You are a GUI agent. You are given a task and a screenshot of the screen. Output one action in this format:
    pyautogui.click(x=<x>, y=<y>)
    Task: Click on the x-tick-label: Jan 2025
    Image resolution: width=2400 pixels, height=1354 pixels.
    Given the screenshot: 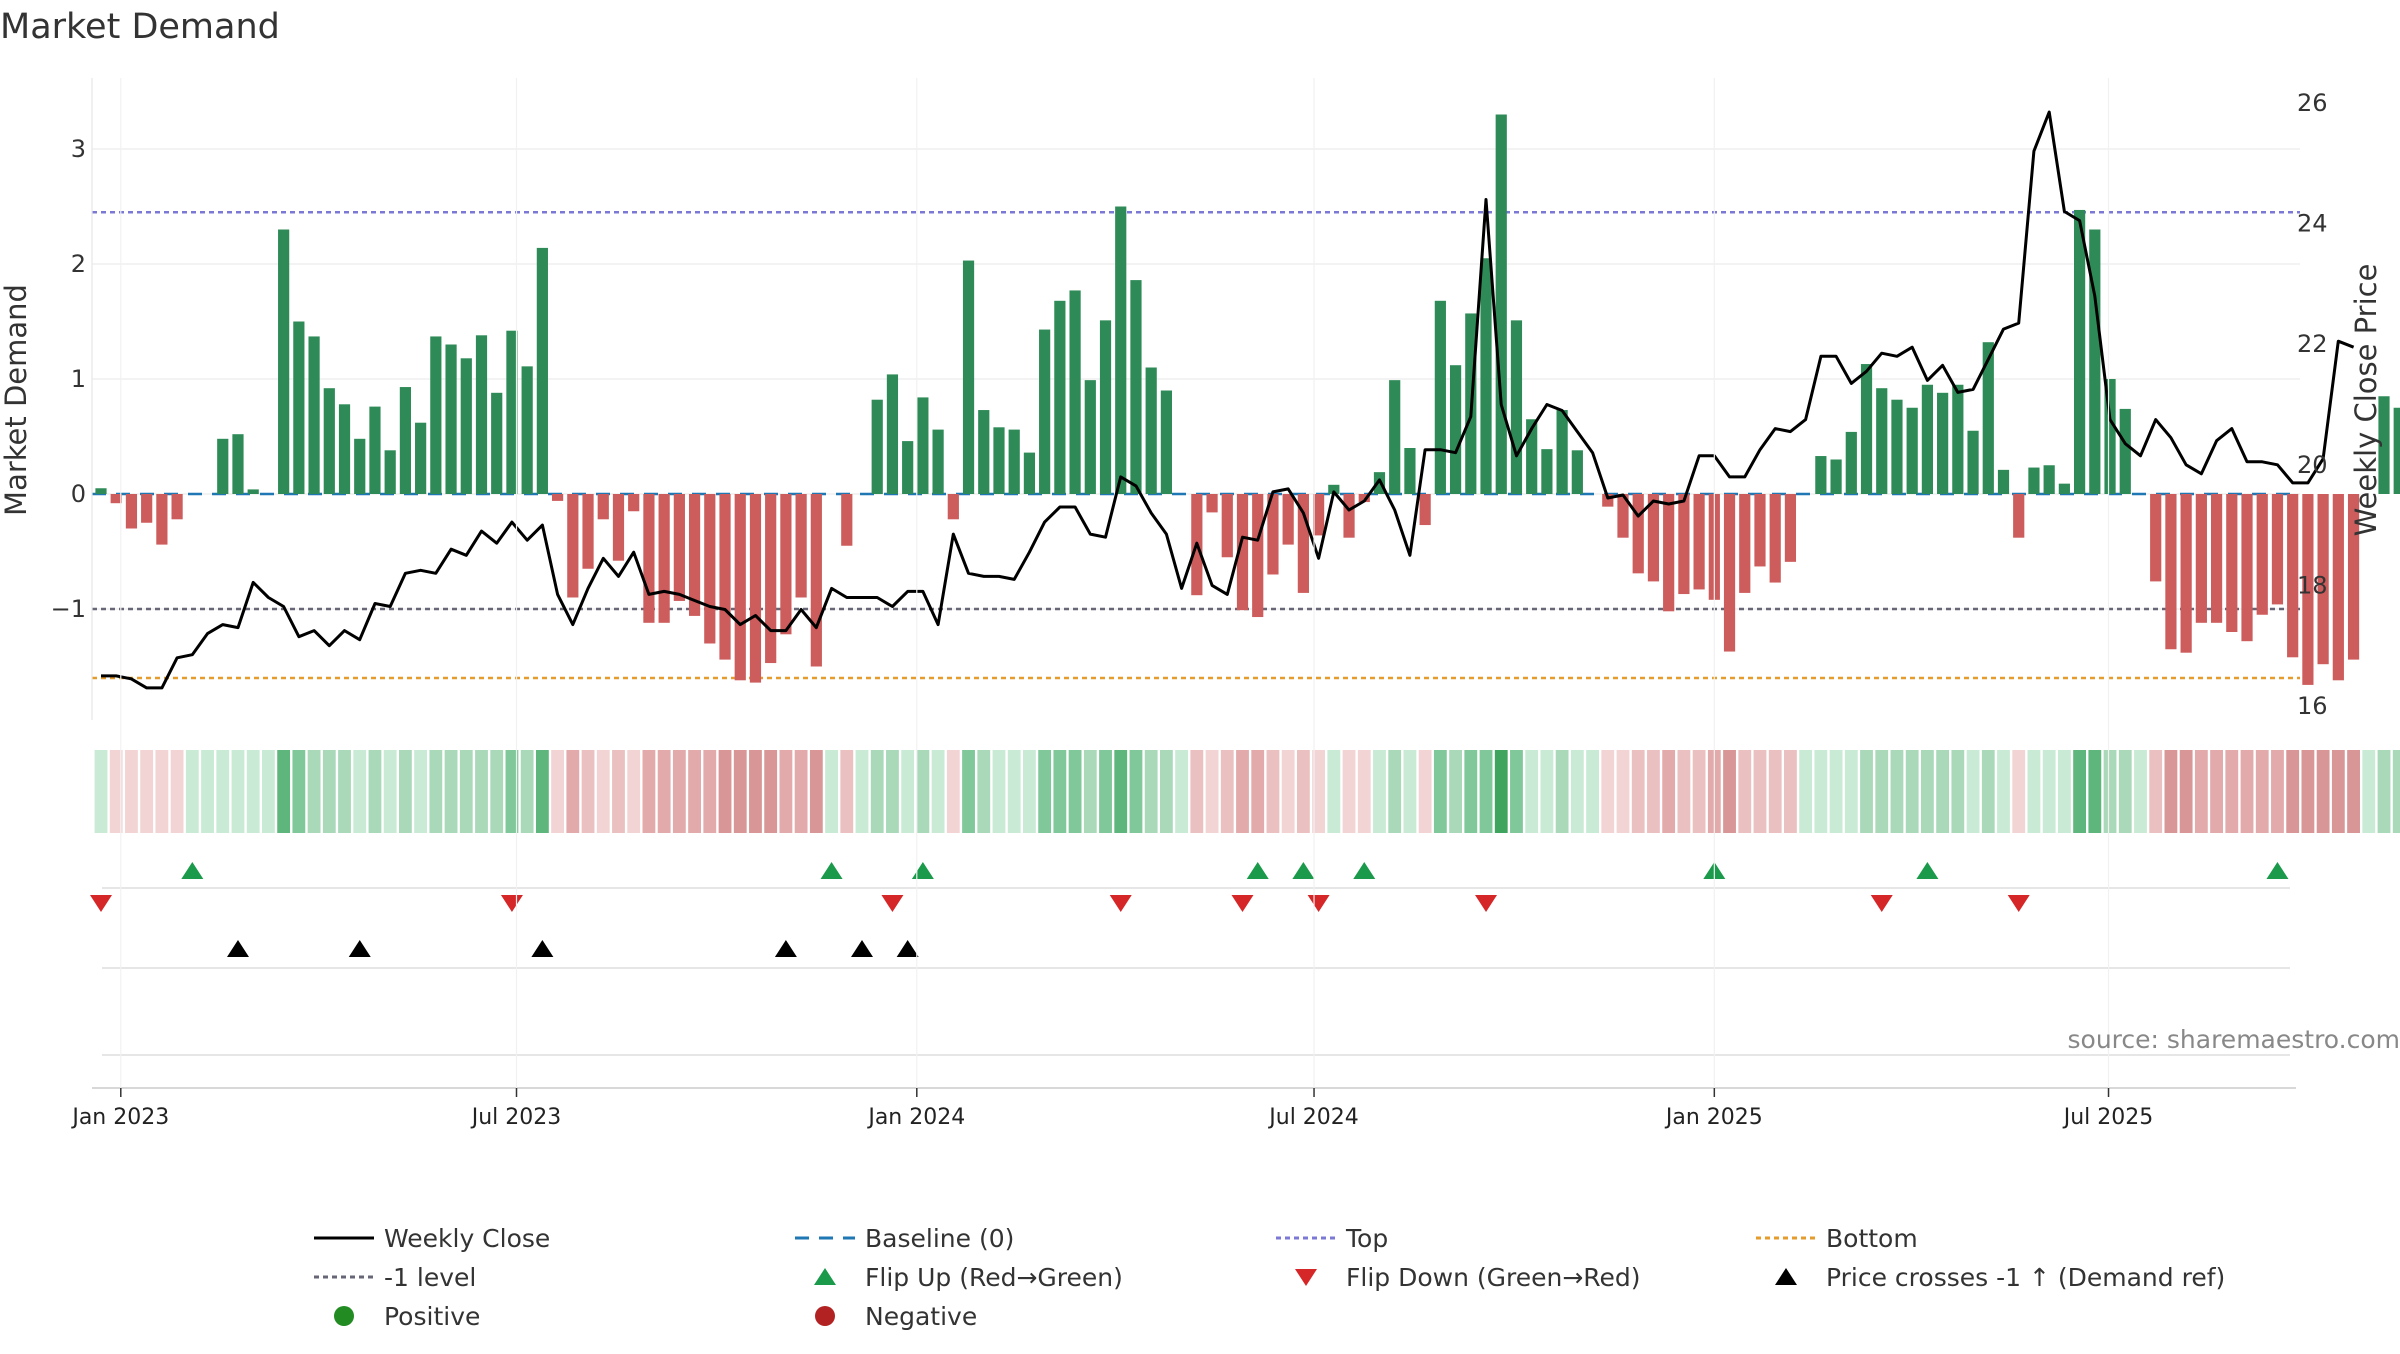 What is the action you would take?
    pyautogui.click(x=1713, y=1117)
    